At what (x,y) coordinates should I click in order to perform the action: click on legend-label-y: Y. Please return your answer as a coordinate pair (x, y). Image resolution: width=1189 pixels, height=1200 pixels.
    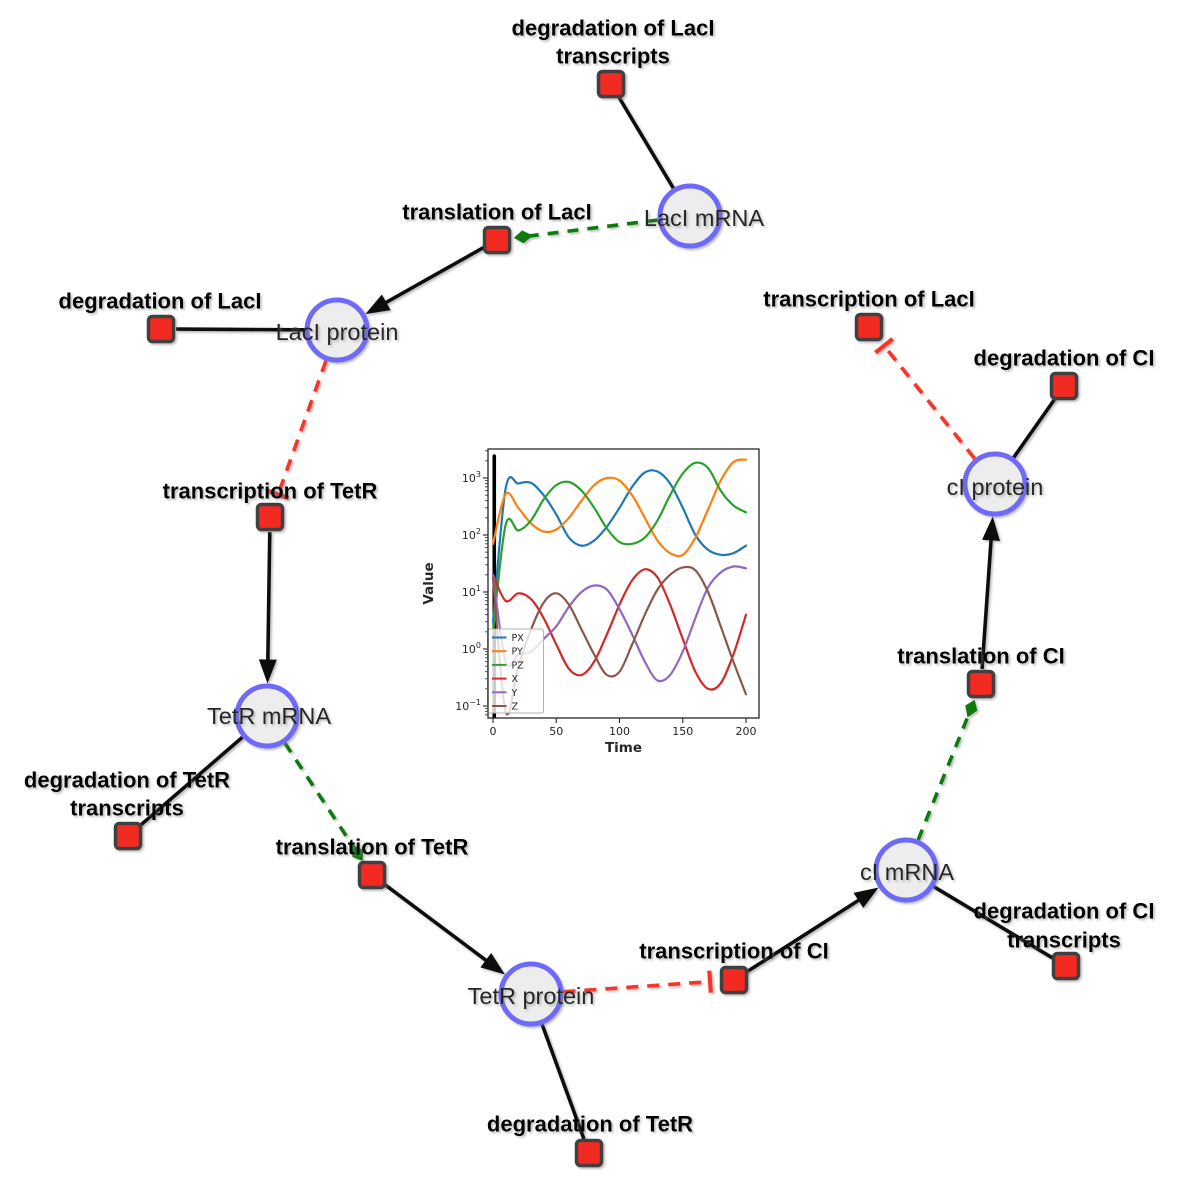
    Looking at the image, I should click on (514, 693).